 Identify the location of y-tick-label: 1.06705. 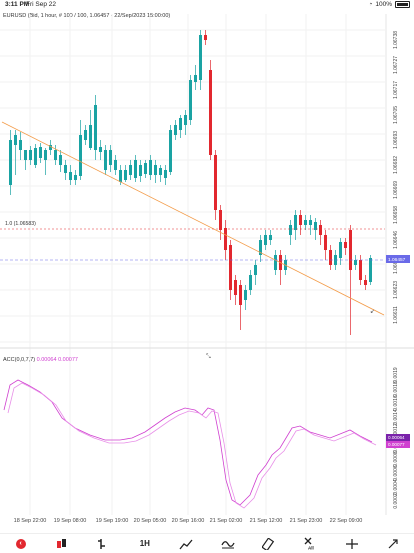
(396, 115).